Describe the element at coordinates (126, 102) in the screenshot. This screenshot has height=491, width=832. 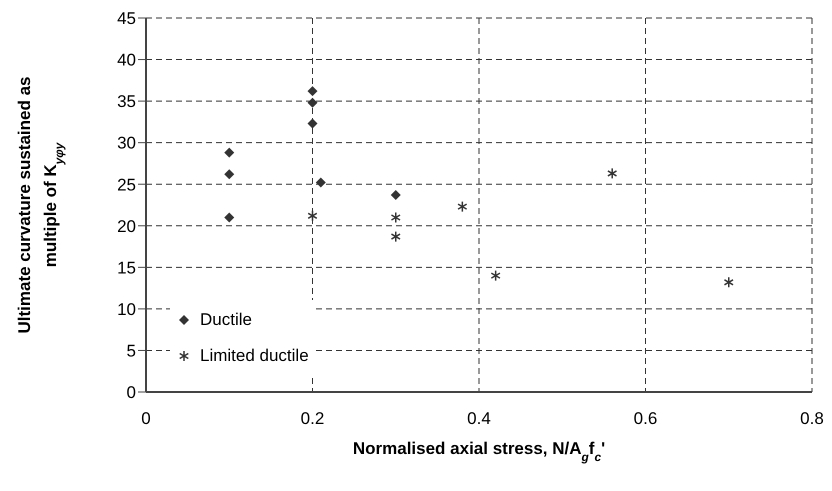
I see `y-tick-label: 35` at that location.